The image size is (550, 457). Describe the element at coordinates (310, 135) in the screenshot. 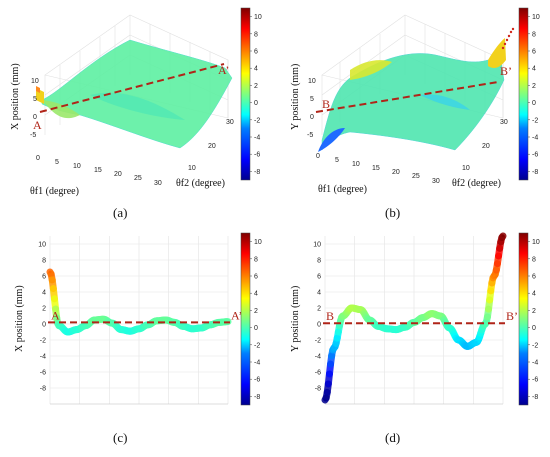

I see `panel-b-ztick: -5` at that location.